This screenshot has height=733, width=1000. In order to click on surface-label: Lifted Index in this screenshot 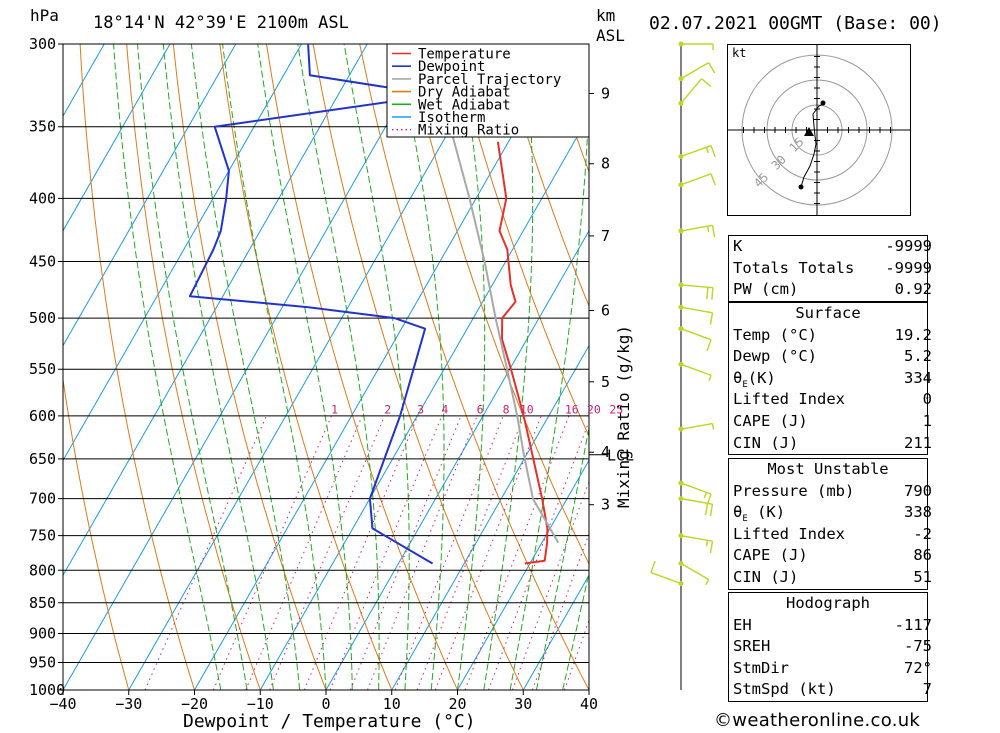, I will do `click(789, 399)`.